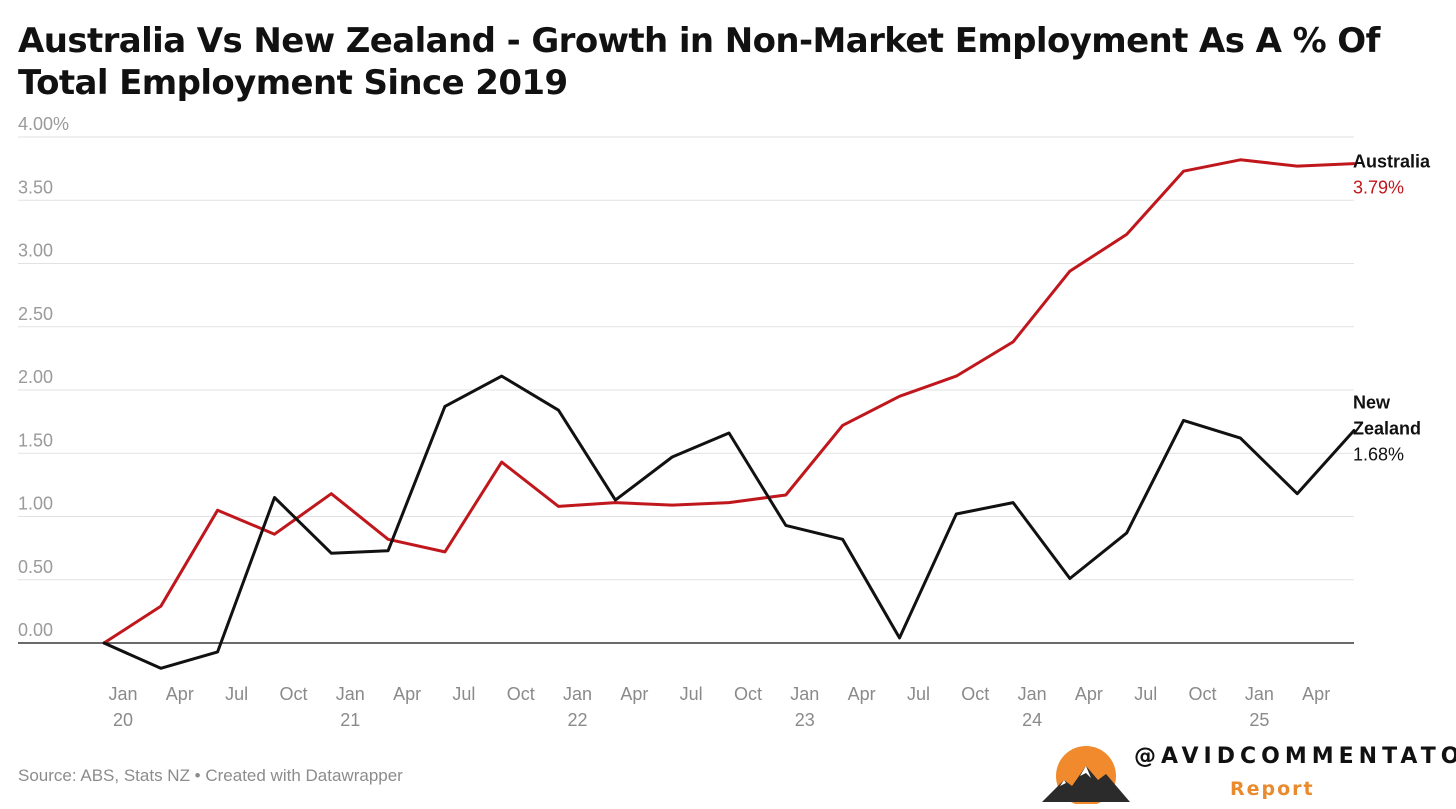 This screenshot has height=809, width=1456. I want to click on x-tick-year: 22, so click(578, 720).